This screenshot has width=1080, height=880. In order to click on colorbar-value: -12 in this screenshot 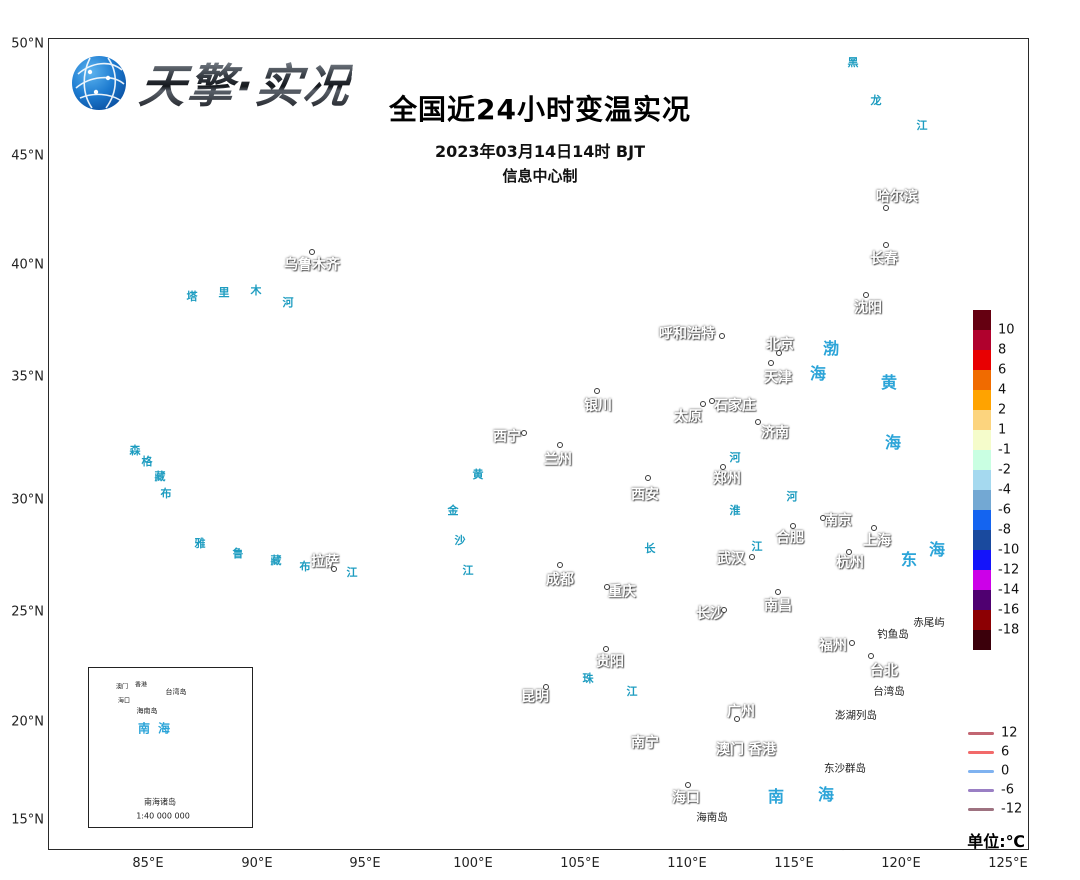, I will do `click(1009, 570)`.